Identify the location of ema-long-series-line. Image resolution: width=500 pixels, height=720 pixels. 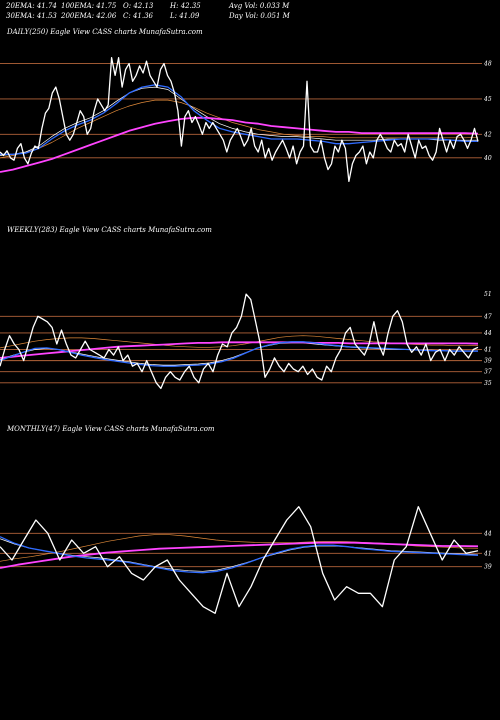
(239, 129).